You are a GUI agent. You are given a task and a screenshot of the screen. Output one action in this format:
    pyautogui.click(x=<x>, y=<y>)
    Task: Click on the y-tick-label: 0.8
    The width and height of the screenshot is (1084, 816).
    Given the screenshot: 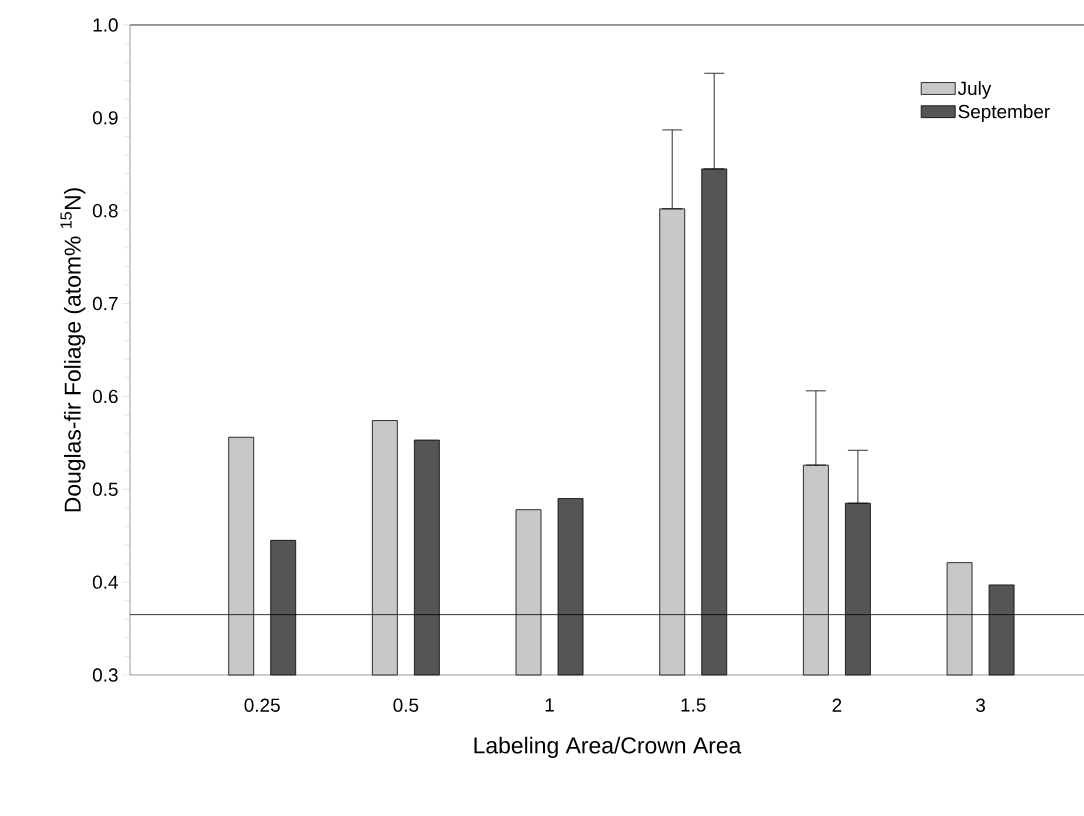 What is the action you would take?
    pyautogui.click(x=105, y=210)
    